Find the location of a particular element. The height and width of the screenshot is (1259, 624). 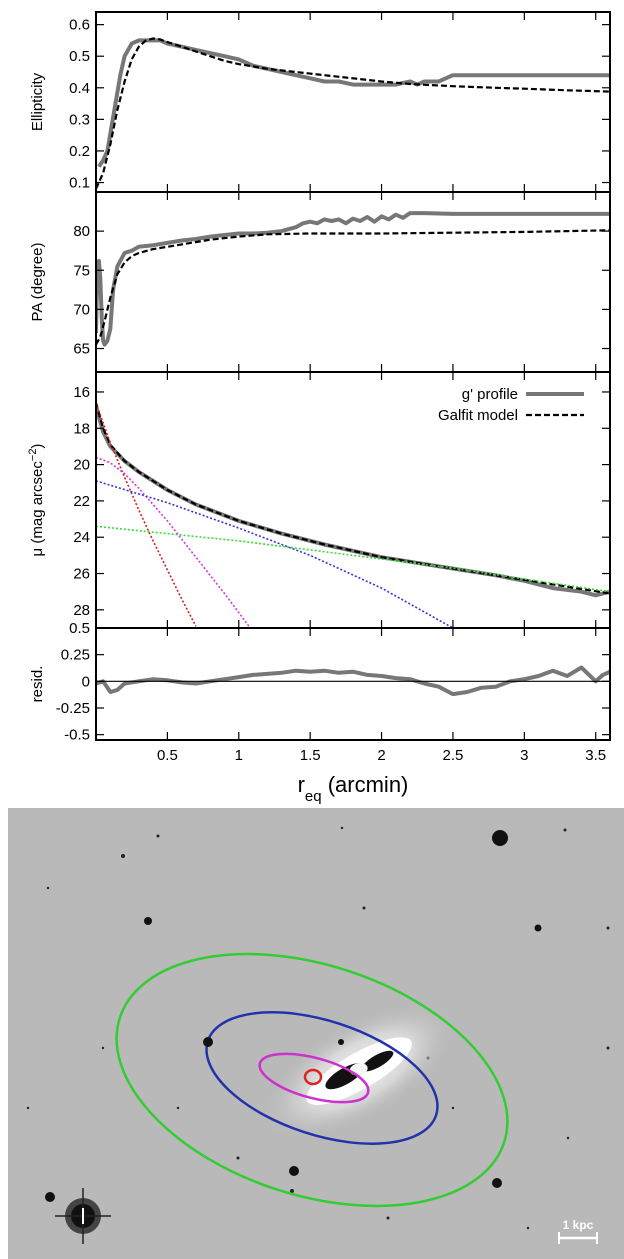

galaxy-core is located at coordinates (359, 1071).